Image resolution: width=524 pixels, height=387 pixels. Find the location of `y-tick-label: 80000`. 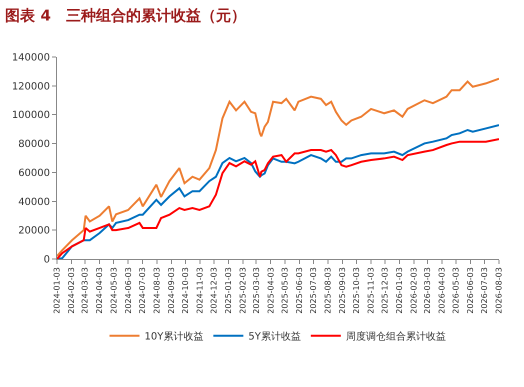

y-tick-label: 80000 is located at coordinates (34, 144).